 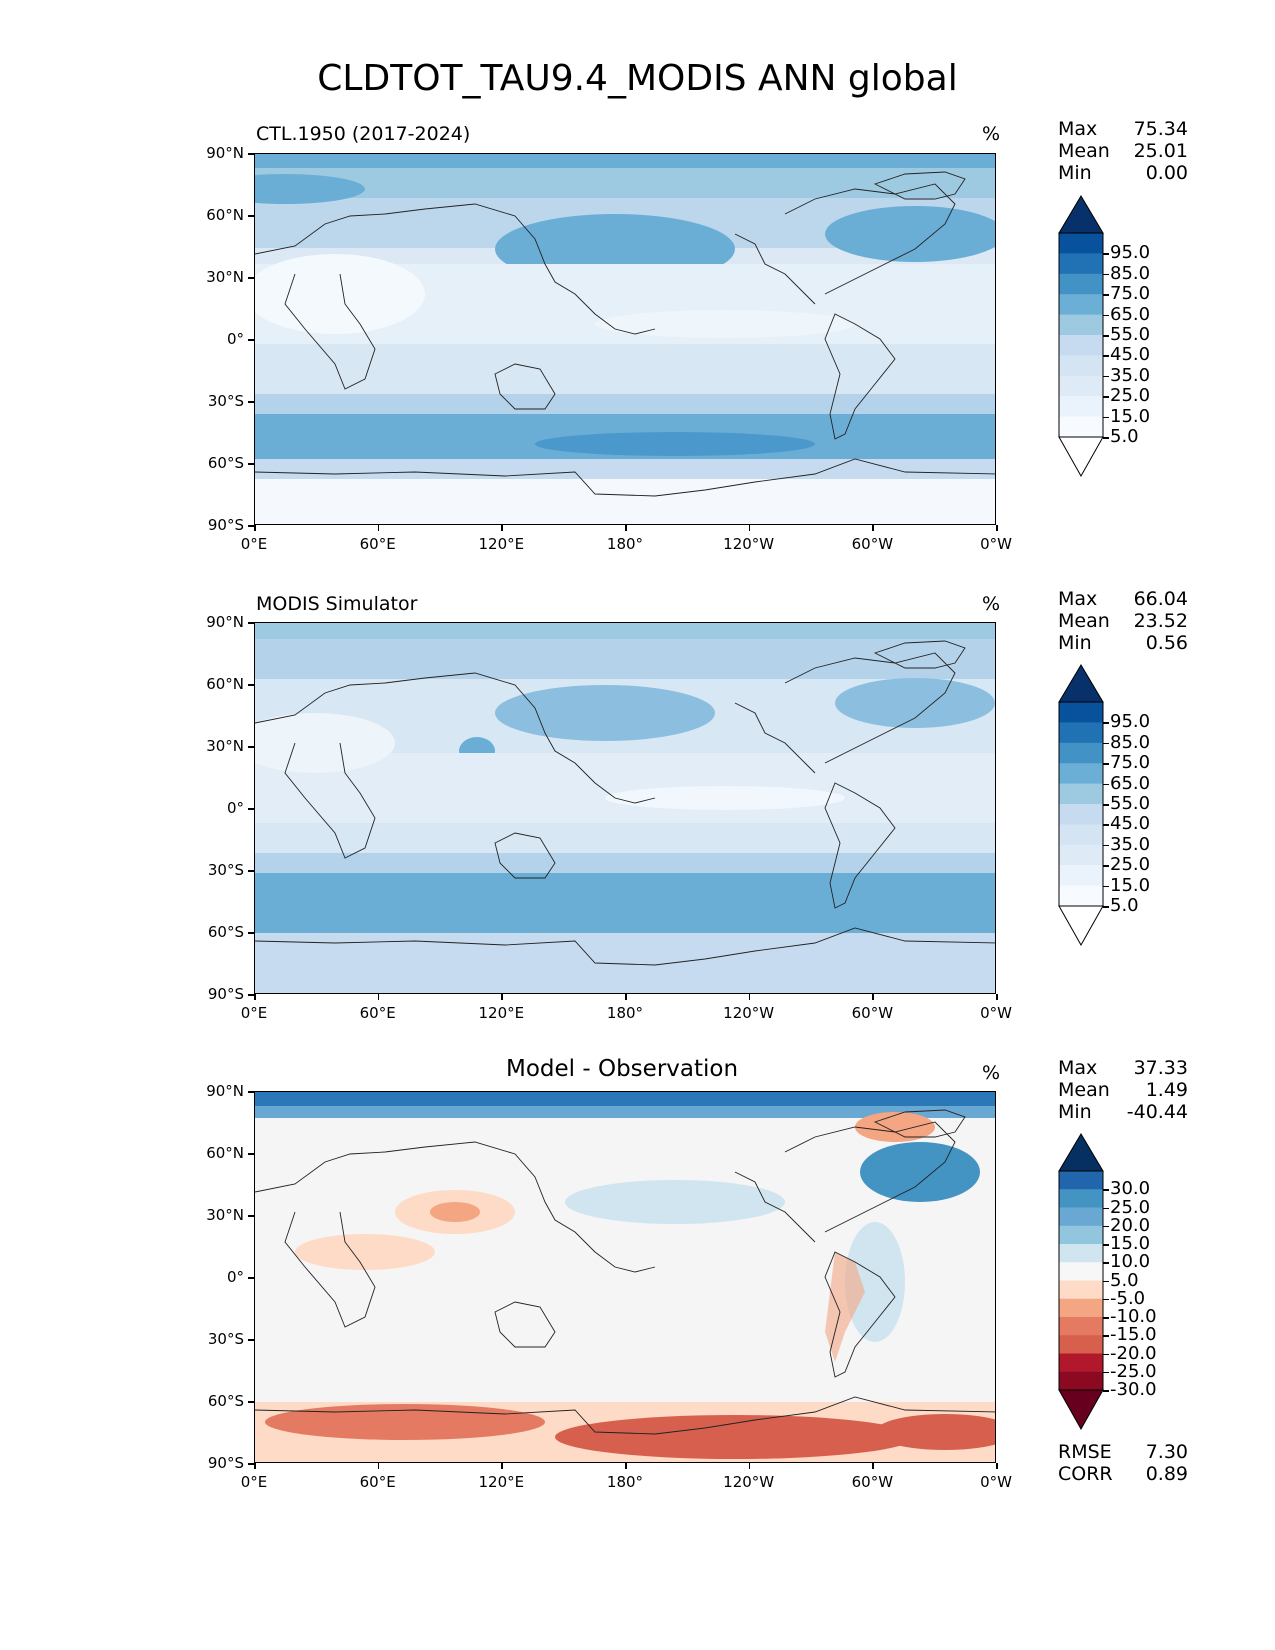 I want to click on colorbar-level-label: -20.0, so click(x=1133, y=1353).